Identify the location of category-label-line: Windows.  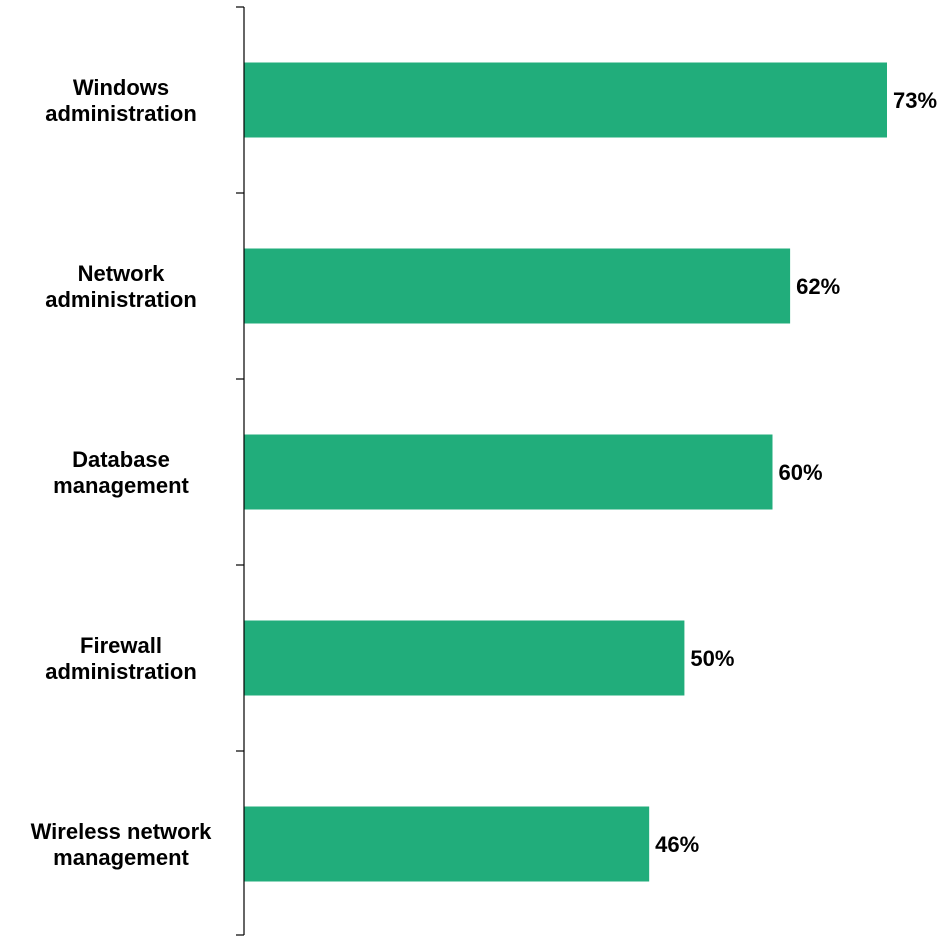
(121, 87).